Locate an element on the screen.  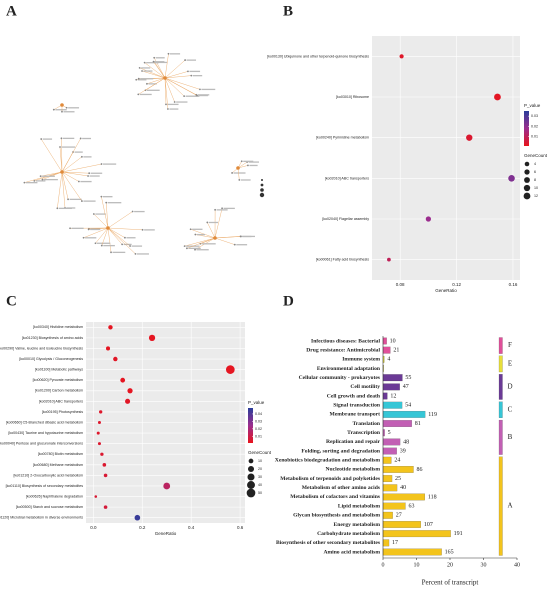
category-label: Translation is located at coordinates (366, 424).